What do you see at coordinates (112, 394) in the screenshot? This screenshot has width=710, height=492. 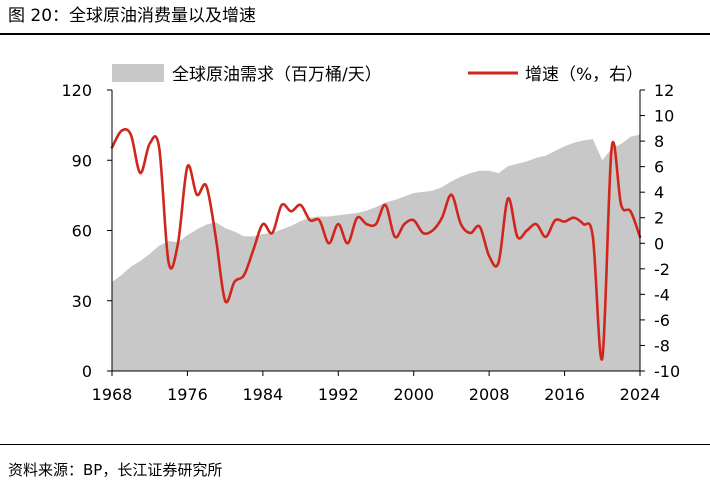 I see `x-tick-label: 1968` at bounding box center [112, 394].